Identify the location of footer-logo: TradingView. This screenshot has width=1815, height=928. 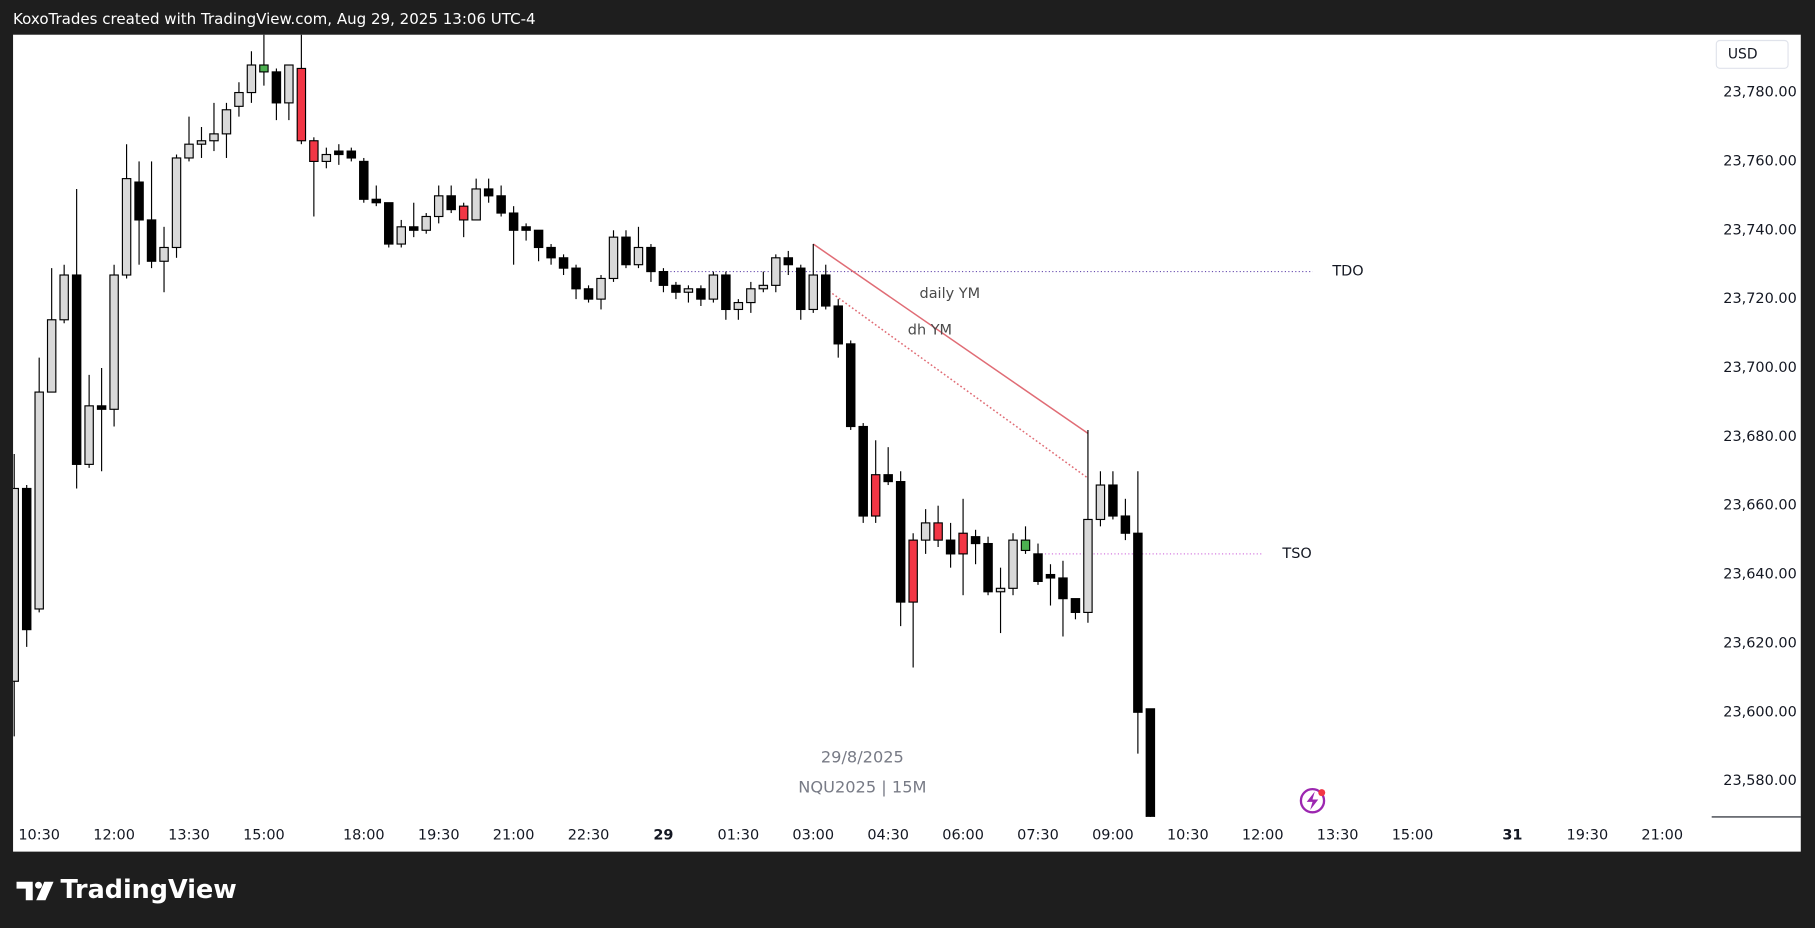
(126, 890).